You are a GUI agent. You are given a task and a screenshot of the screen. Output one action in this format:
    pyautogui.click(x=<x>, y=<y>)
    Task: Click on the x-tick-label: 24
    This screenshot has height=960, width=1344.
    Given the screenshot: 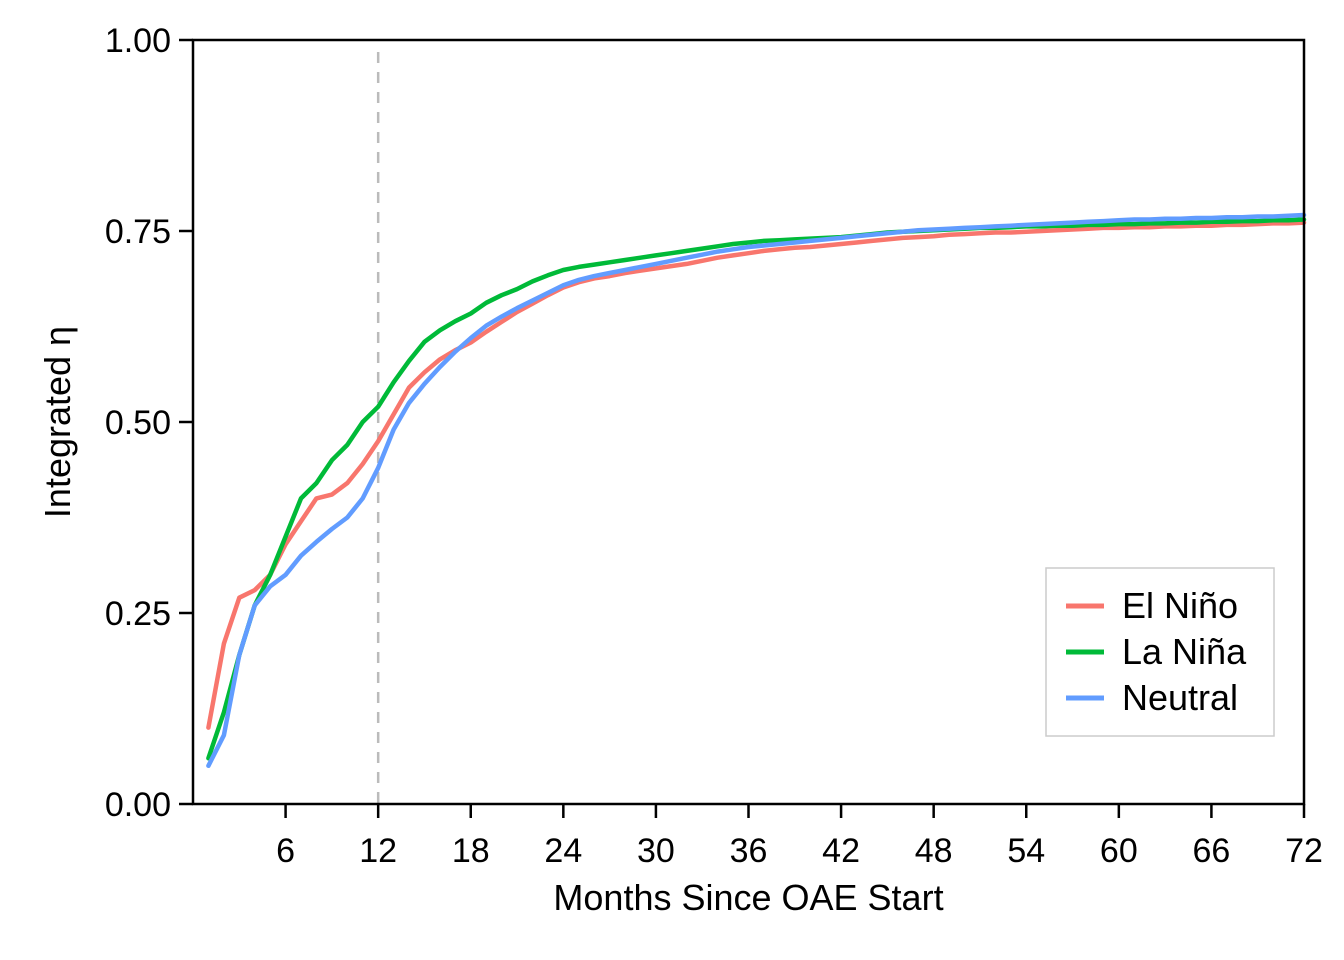 What is the action you would take?
    pyautogui.click(x=563, y=851)
    